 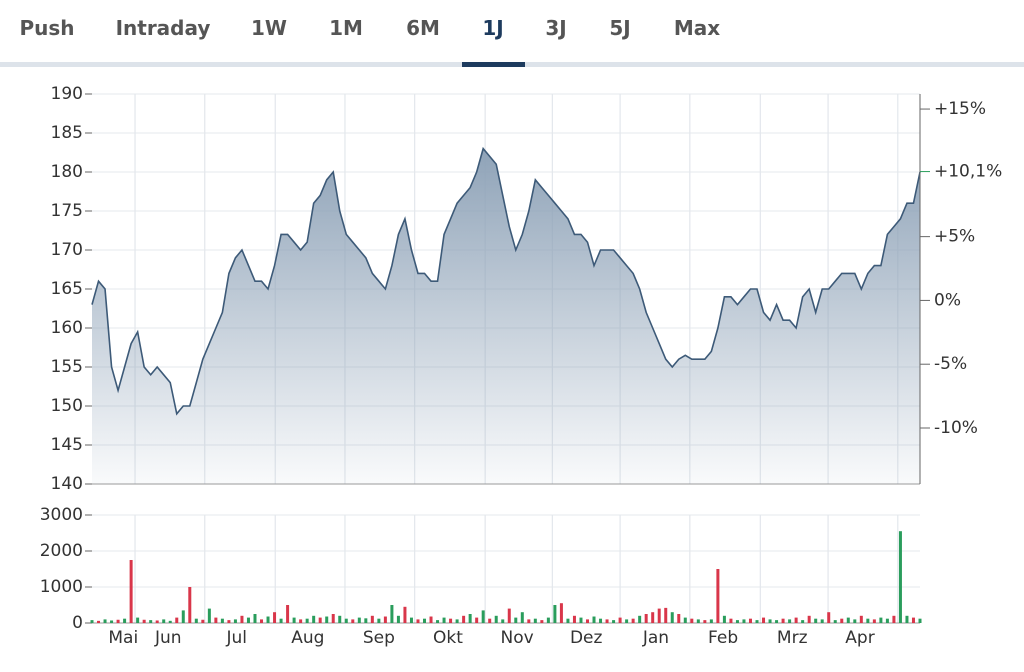 What do you see at coordinates (516, 638) in the screenshot?
I see `x-tick-label: Nov` at bounding box center [516, 638].